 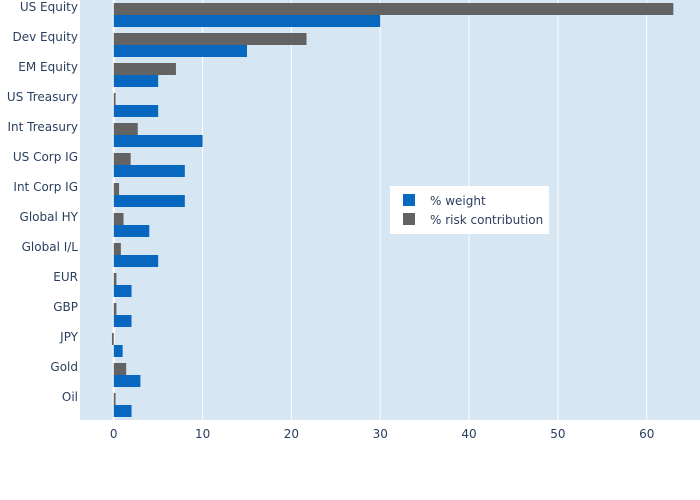 I want to click on y-tick-label: US Corp IG, so click(x=45, y=157).